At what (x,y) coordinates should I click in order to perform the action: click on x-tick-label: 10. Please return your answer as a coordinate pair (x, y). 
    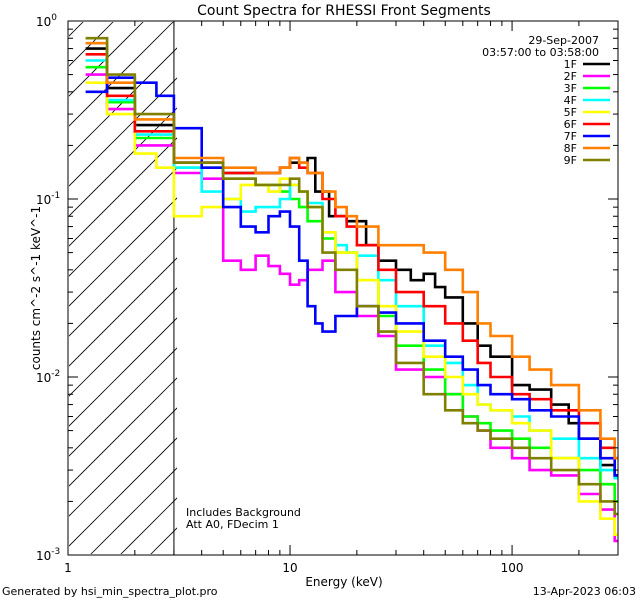
    Looking at the image, I should click on (289, 568).